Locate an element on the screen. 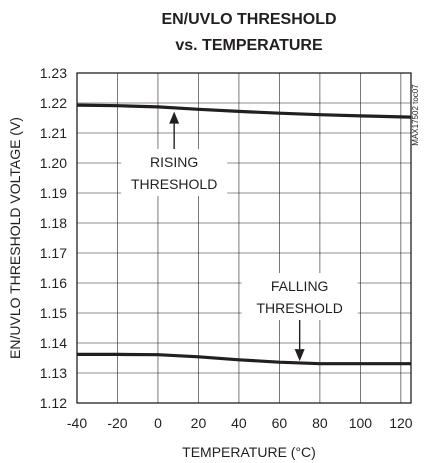 This screenshot has width=424, height=463. y-tick-label: 1.20 is located at coordinates (53, 163).